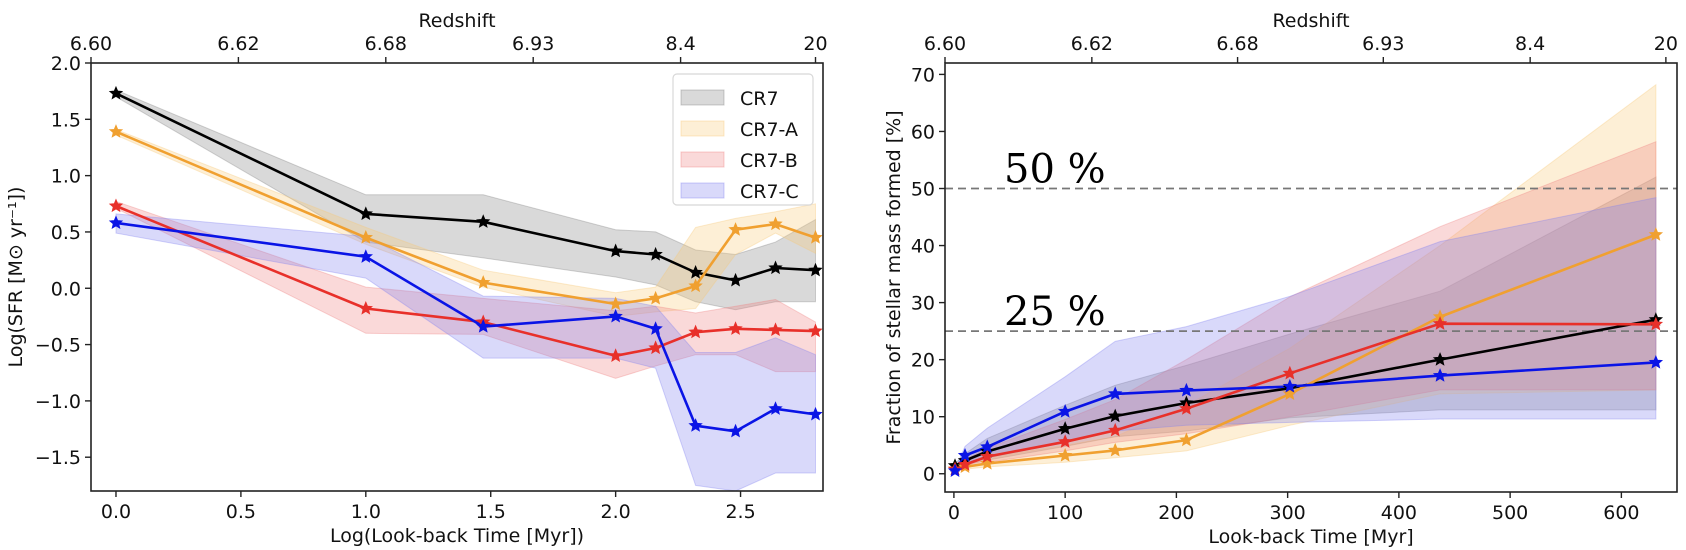  What do you see at coordinates (58, 402) in the screenshot?
I see `left-y-tick-label: −1.0` at bounding box center [58, 402].